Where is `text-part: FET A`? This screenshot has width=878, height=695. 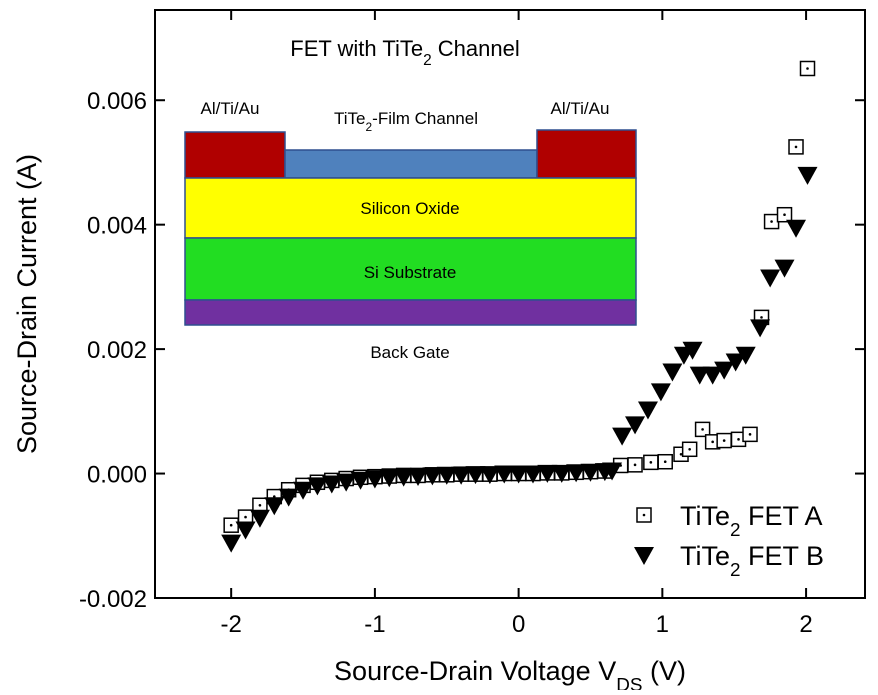 text-part: FET A is located at coordinates (782, 516).